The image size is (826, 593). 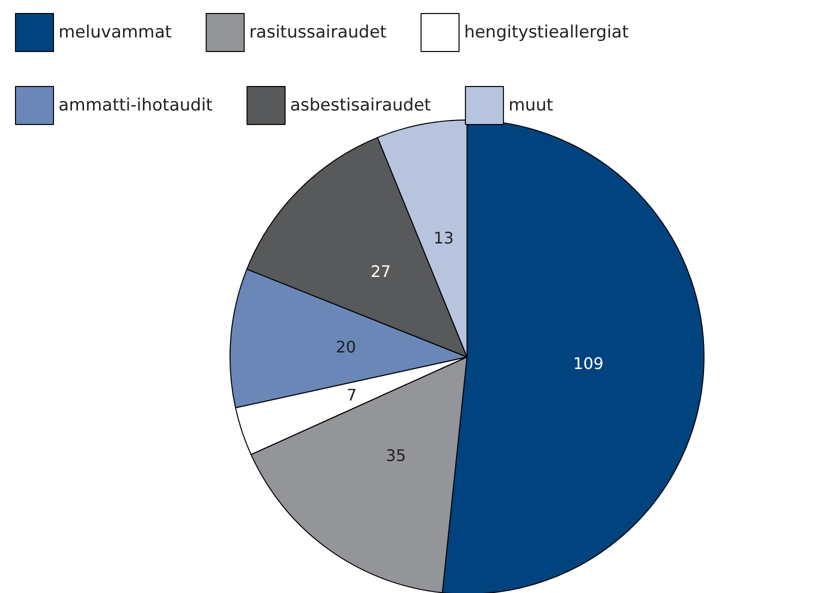 I want to click on legend-label: hengitystieallergiat, so click(x=546, y=32).